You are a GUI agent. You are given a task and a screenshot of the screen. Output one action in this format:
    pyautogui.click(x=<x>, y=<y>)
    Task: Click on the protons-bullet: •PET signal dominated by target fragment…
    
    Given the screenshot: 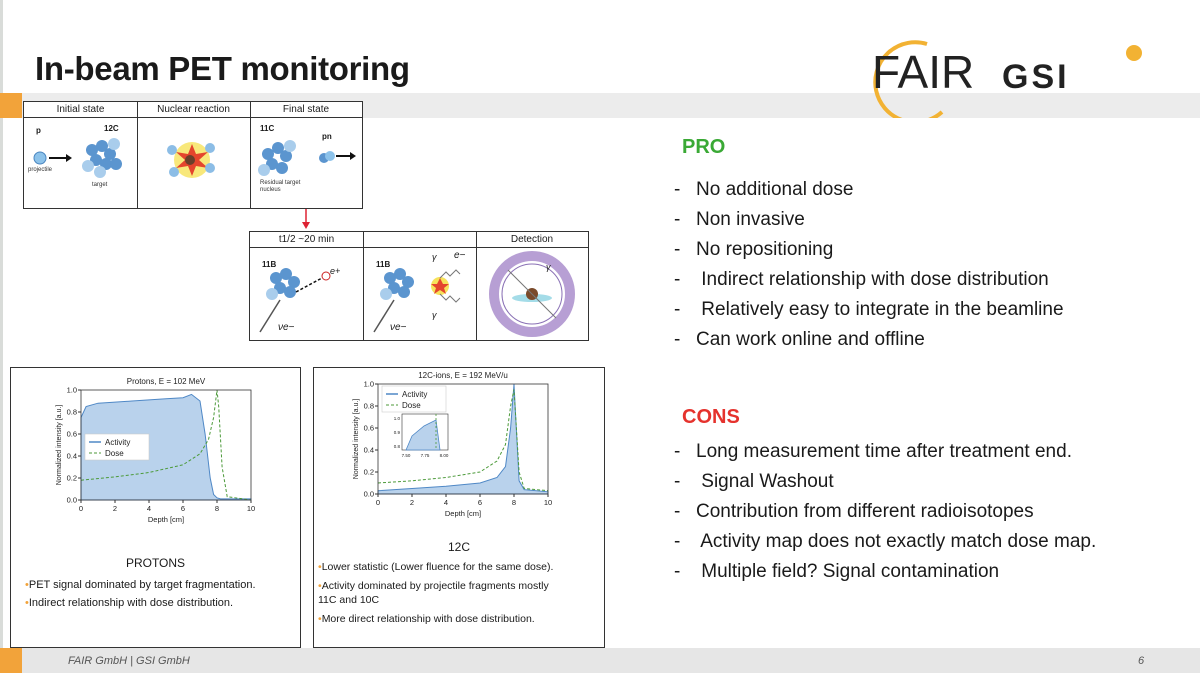 What is the action you would take?
    pyautogui.click(x=140, y=585)
    